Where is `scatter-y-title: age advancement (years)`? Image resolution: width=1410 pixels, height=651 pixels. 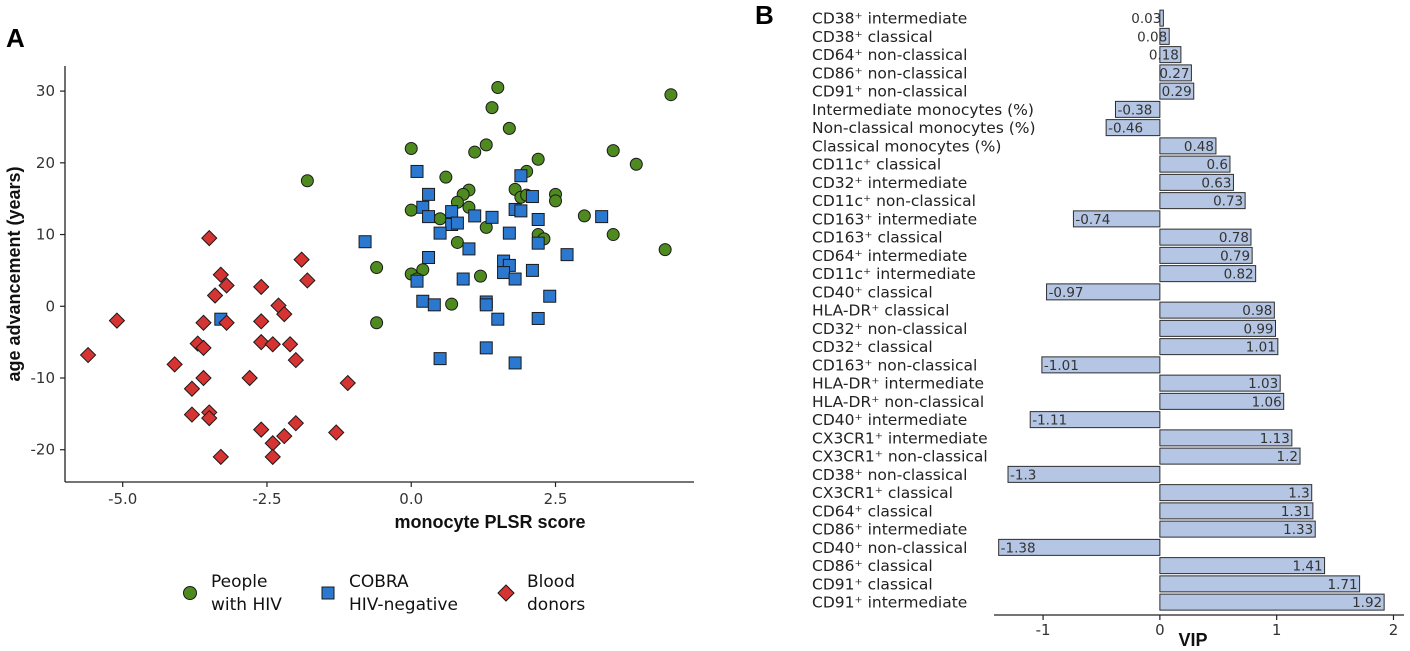 scatter-y-title: age advancement (years) is located at coordinates (14, 273).